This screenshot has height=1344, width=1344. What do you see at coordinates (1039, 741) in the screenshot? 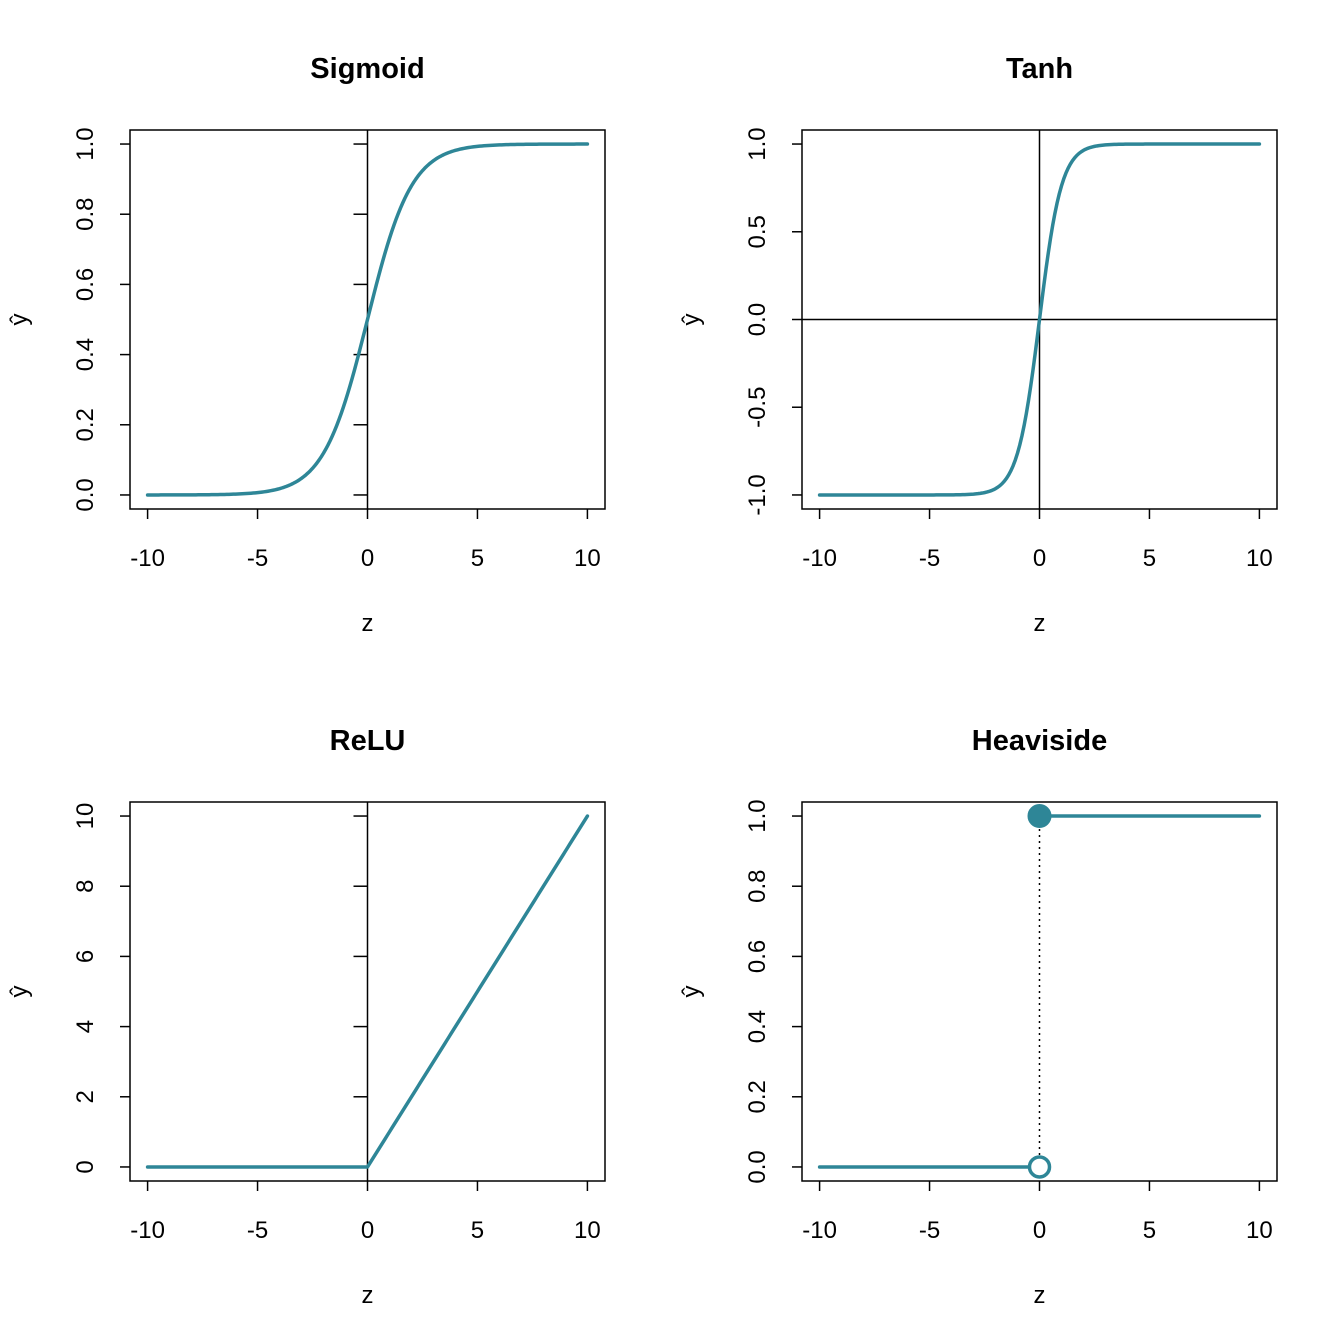
I see `heaviside-title: Heaviside` at bounding box center [1039, 741].